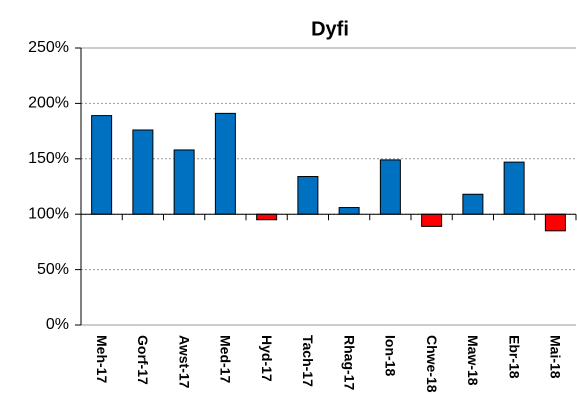 The width and height of the screenshot is (577, 407). I want to click on y-tick-label: 50%, so click(53, 269).